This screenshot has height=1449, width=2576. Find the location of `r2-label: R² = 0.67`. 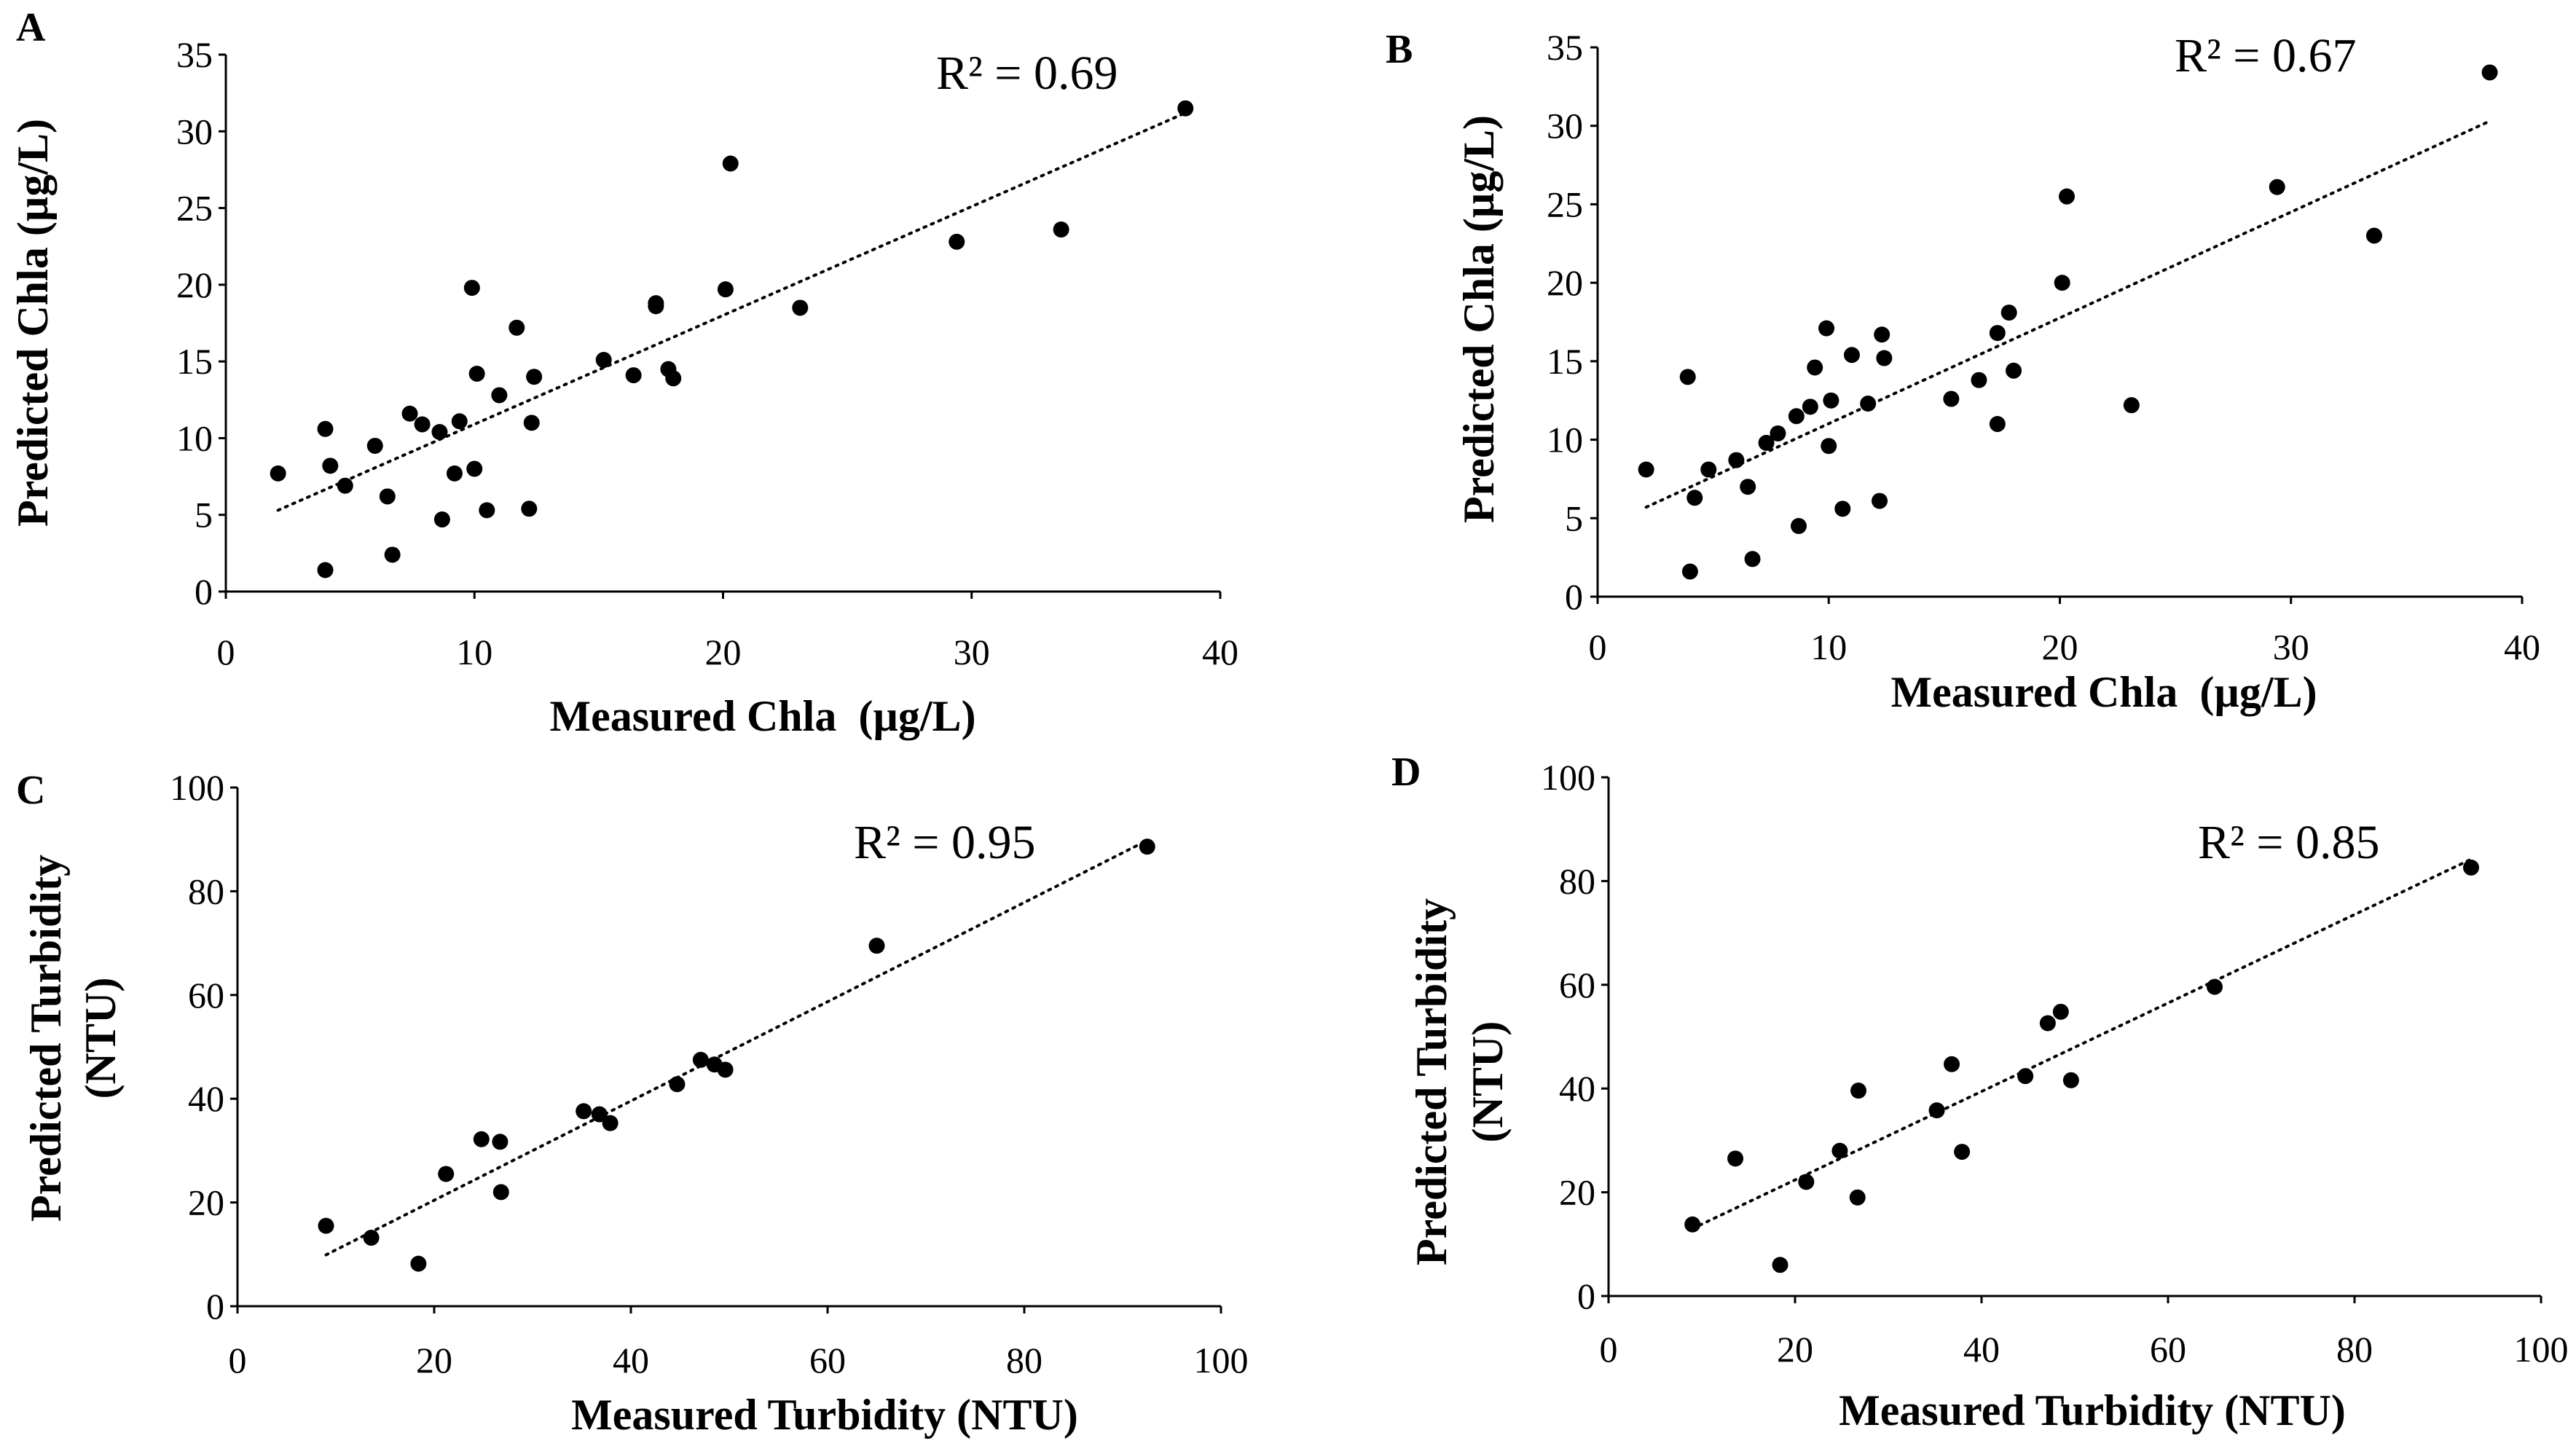

r2-label: R² = 0.67 is located at coordinates (2266, 55).